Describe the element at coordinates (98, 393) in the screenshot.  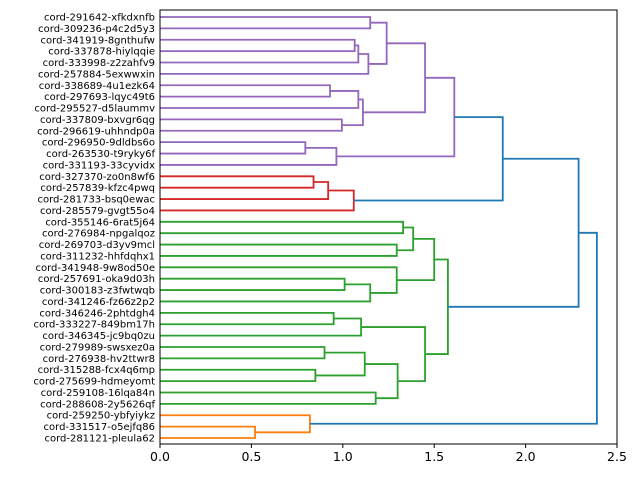
I see `leaf-label: cord-259108-16lqa84n` at that location.